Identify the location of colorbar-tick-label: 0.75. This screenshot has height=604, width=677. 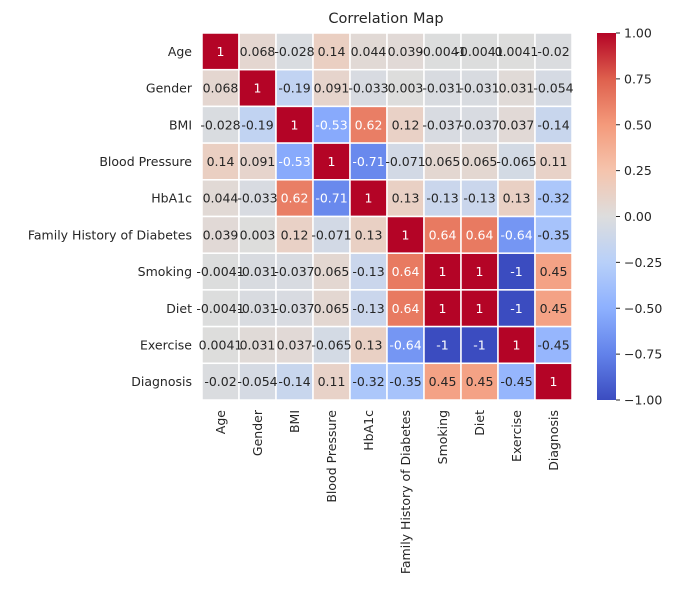
(638, 78).